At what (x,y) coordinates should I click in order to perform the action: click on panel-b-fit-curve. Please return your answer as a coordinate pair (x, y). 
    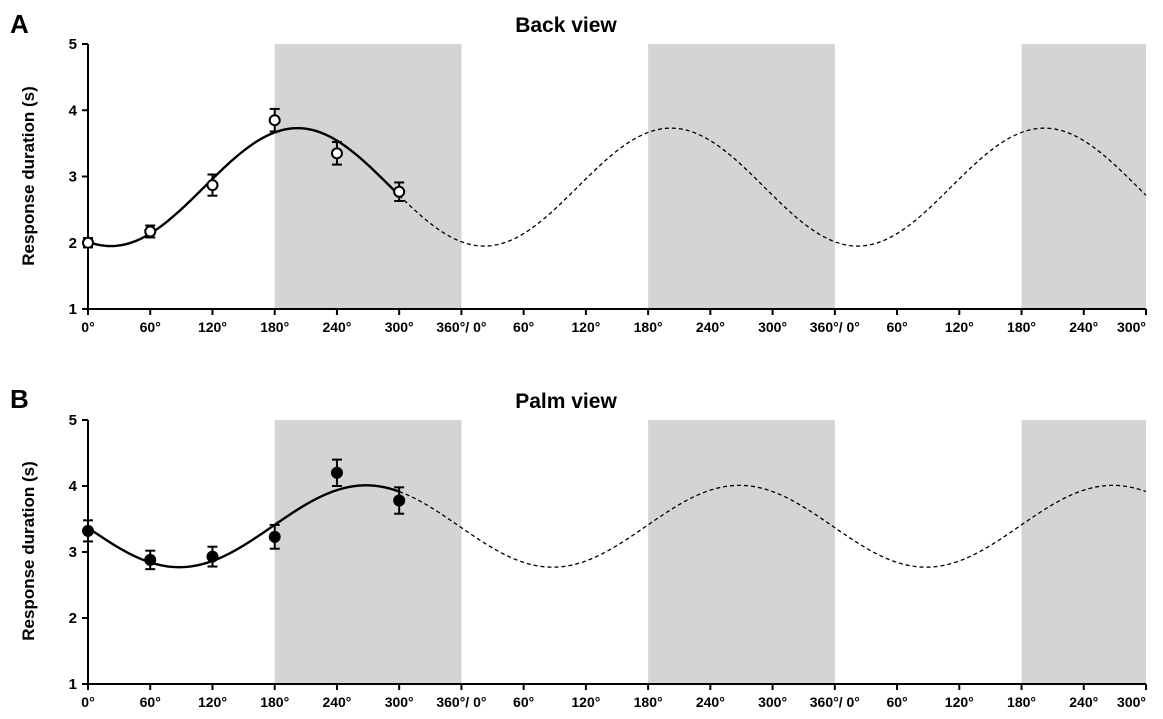
    Looking at the image, I should click on (243, 526).